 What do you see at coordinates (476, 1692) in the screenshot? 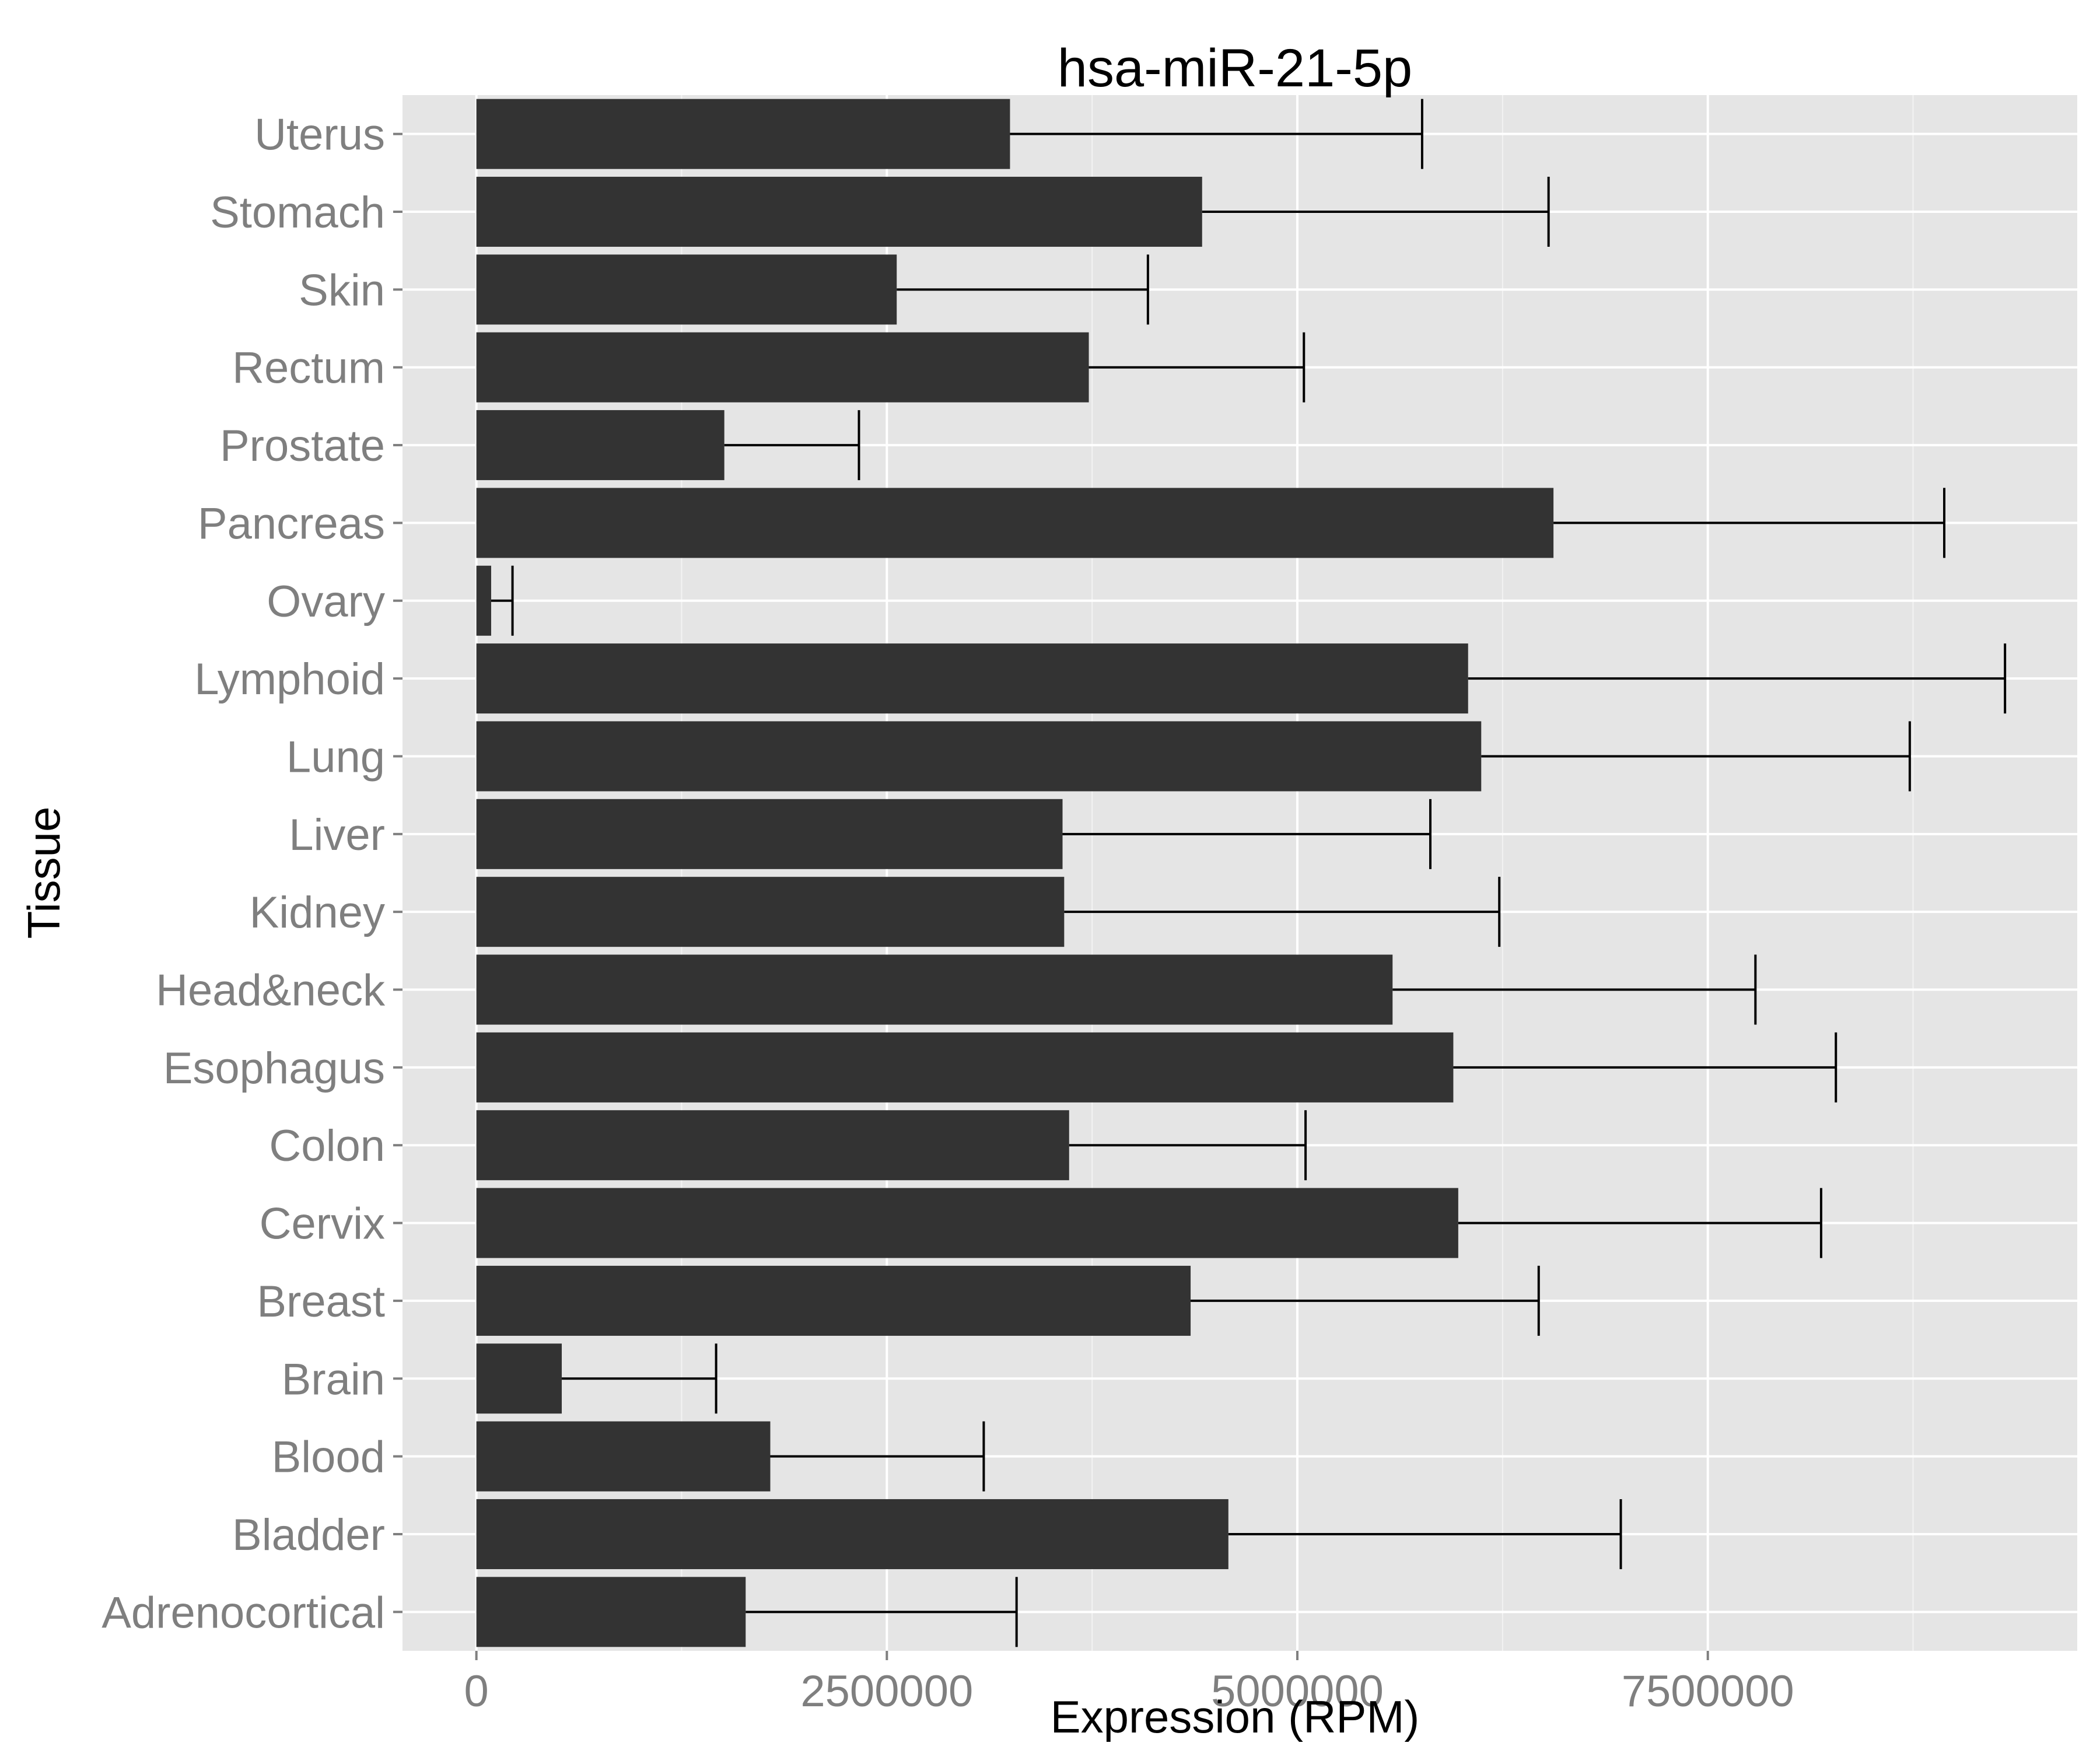
I see `x-tick-label: 0` at bounding box center [476, 1692].